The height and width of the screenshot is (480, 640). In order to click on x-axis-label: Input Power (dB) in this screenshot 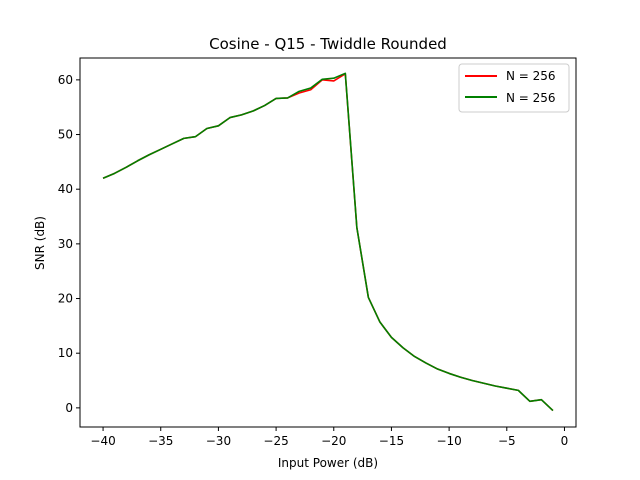, I will do `click(328, 463)`.